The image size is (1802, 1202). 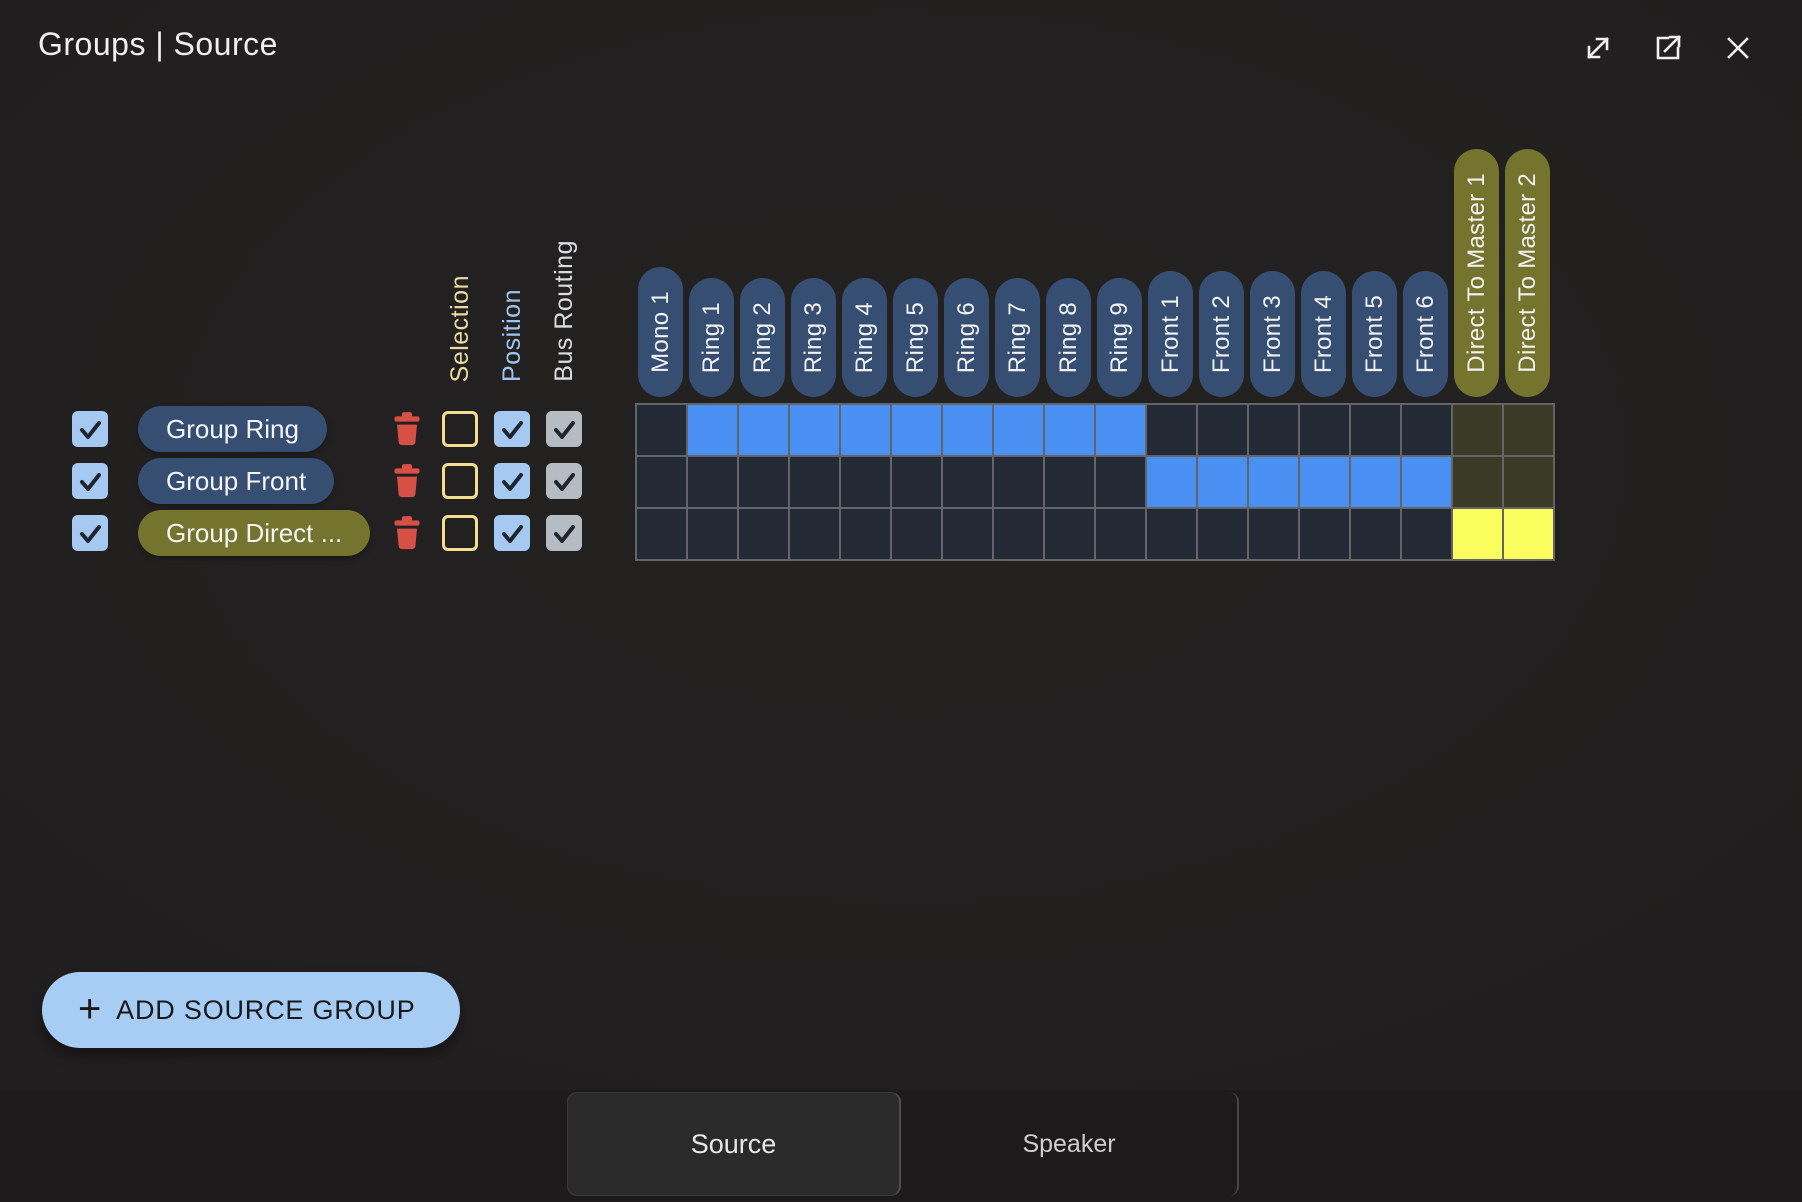 I want to click on column-header-ring-9: Ring 9, so click(x=1119, y=337).